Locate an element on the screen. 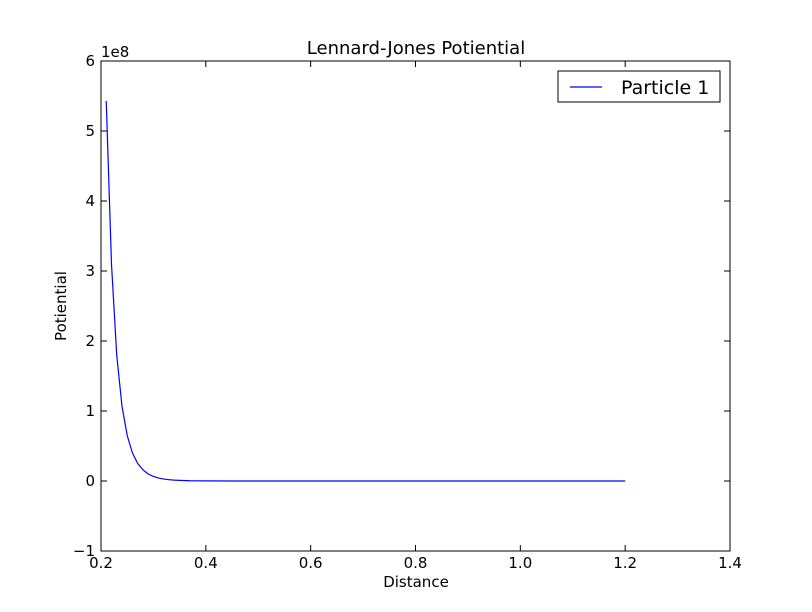  y-tick-label: 2 is located at coordinates (90, 341).